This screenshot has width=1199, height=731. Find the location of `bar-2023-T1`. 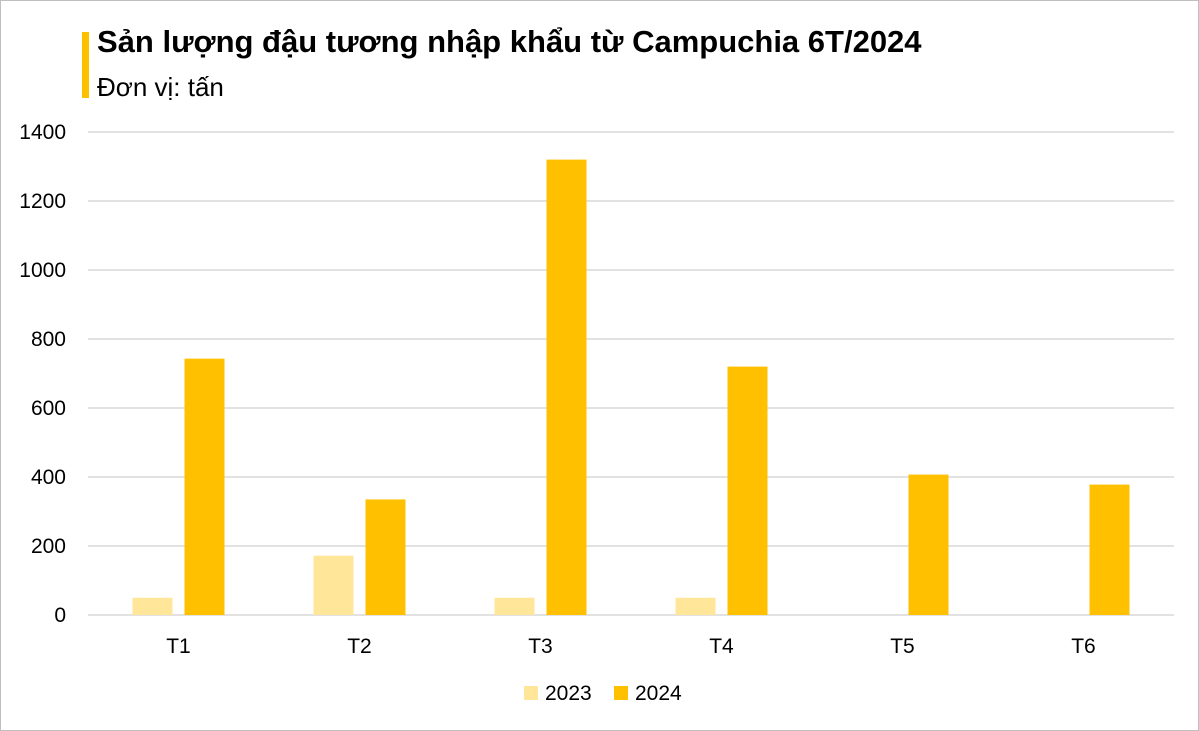

bar-2023-T1 is located at coordinates (152, 606).